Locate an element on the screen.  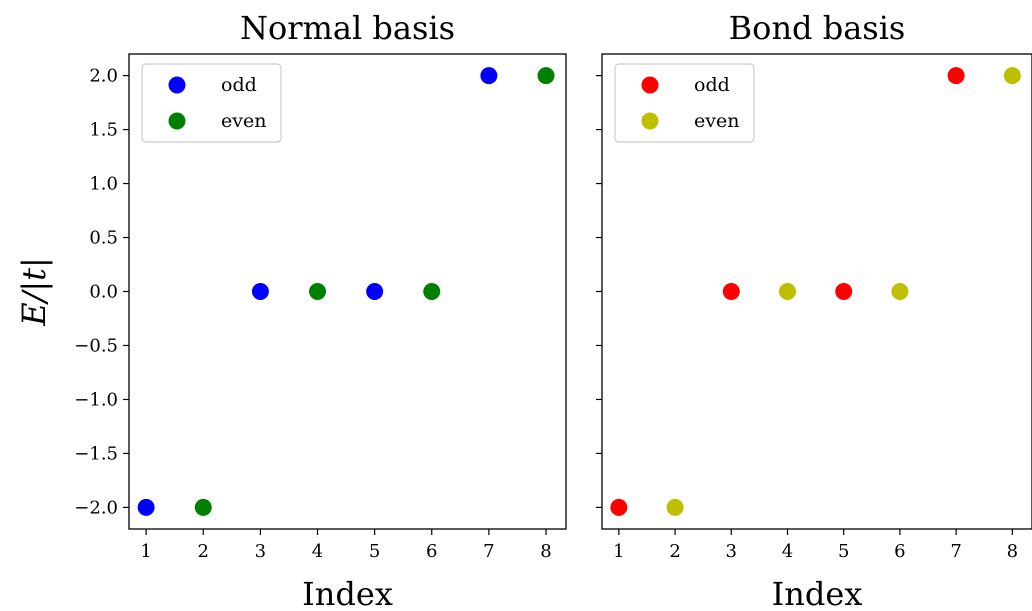
panel-title: Normal basis is located at coordinates (347, 28).